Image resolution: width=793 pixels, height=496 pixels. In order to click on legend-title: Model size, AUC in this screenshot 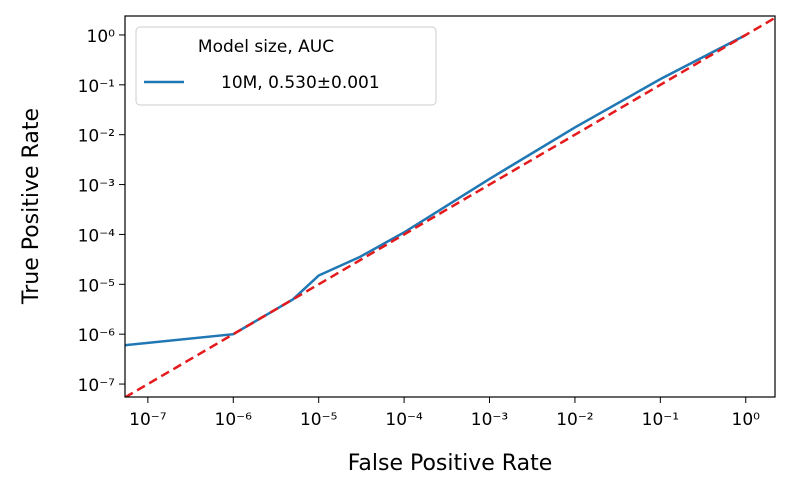, I will do `click(266, 47)`.